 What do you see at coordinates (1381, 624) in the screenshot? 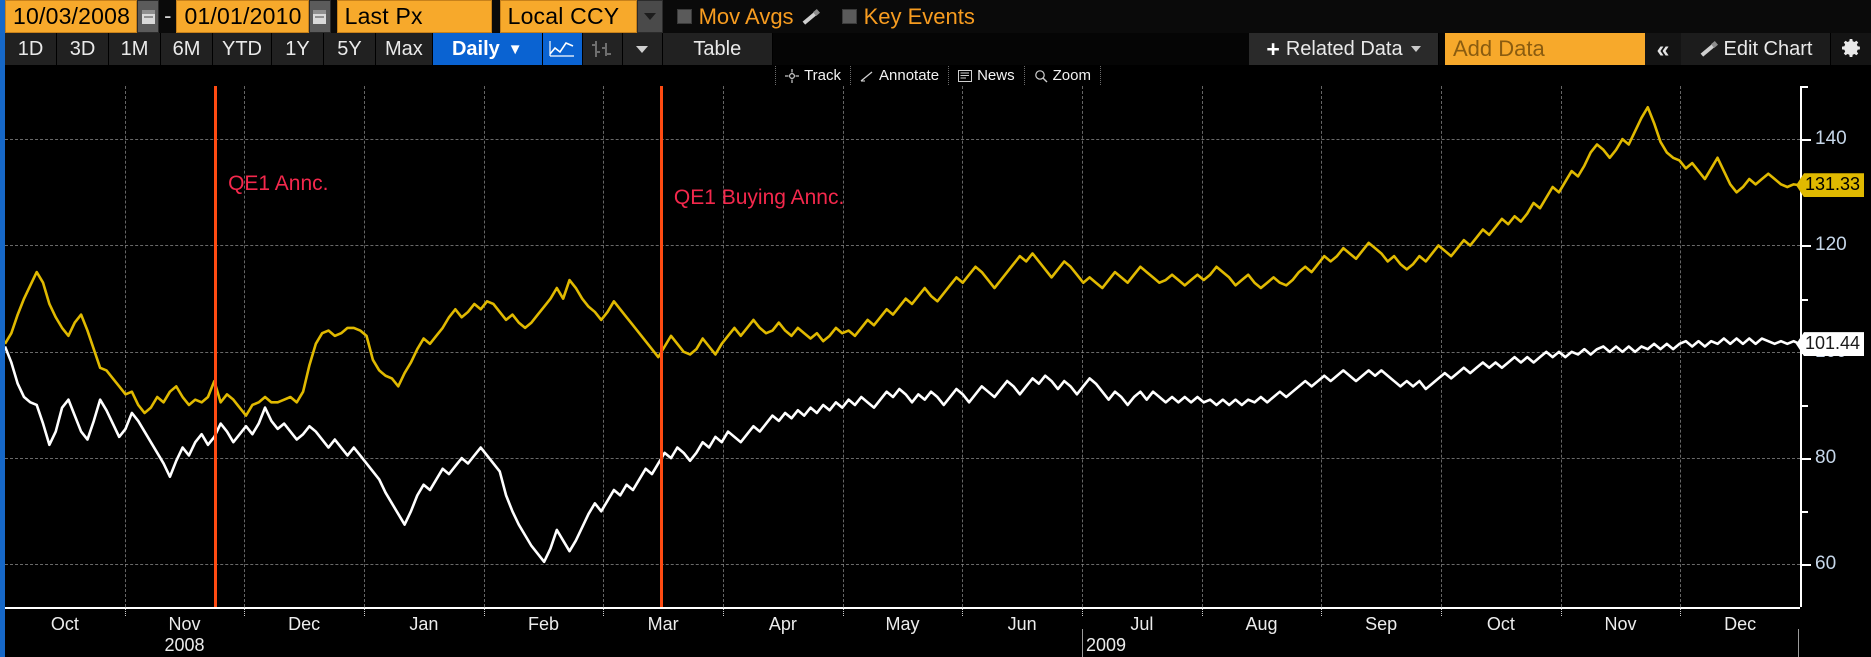
I see `x-axis-label: Sep` at bounding box center [1381, 624].